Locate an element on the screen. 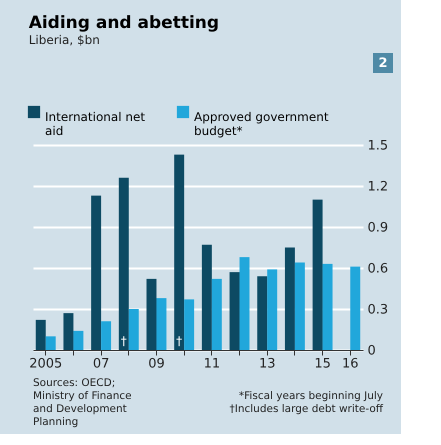 The height and width of the screenshot is (445, 441). x-tick-label: 13 is located at coordinates (267, 364).